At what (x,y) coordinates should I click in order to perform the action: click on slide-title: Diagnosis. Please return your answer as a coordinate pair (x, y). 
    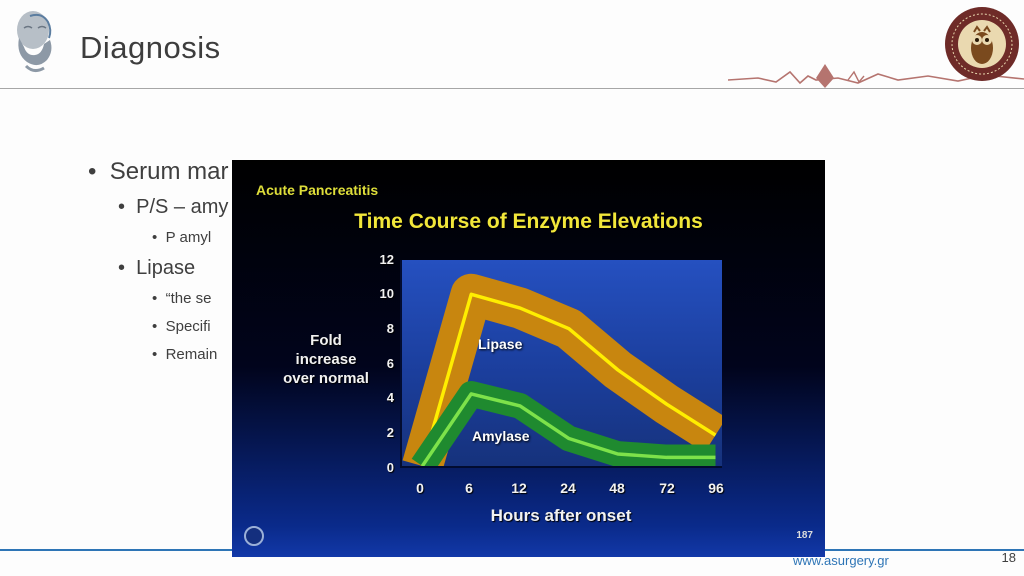
    Looking at the image, I should click on (150, 47).